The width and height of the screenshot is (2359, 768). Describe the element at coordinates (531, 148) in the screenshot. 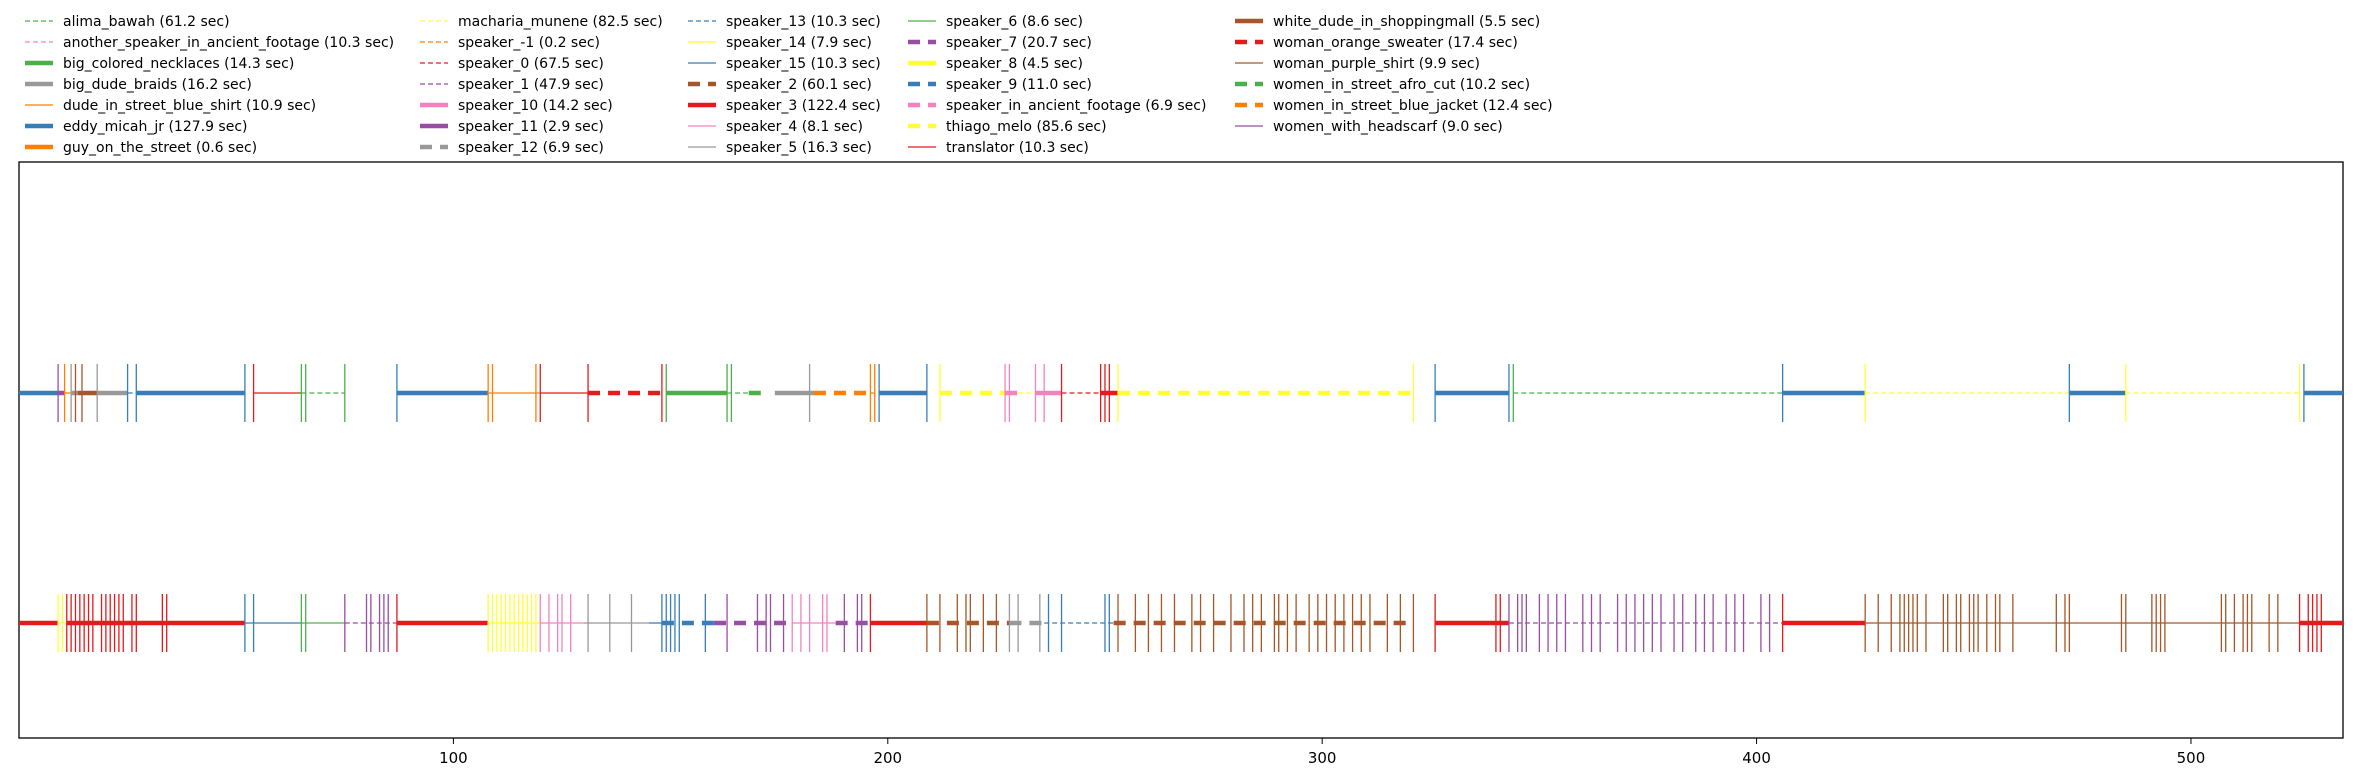

I see `legend-label: speaker_12 (6.9 sec)` at that location.